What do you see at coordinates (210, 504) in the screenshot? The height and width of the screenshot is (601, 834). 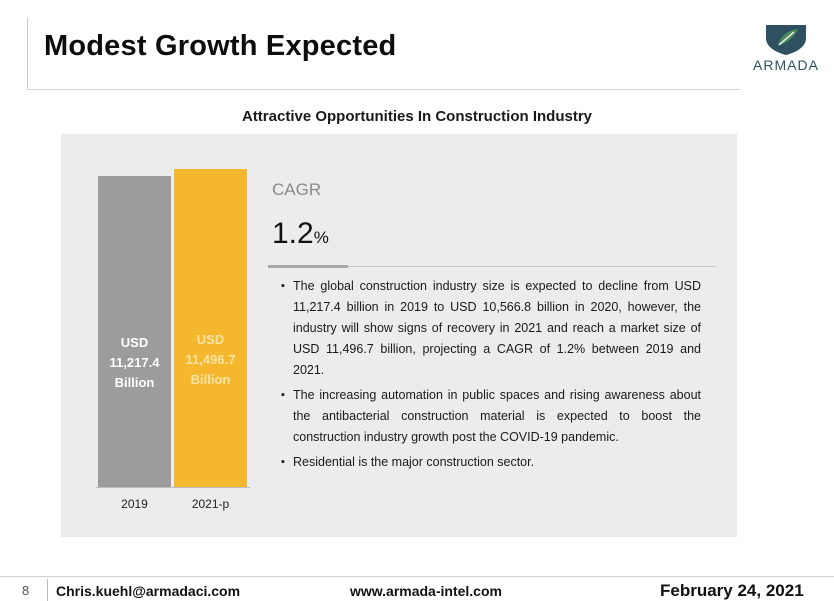 I see `category-label-2021-p: 2021-p` at bounding box center [210, 504].